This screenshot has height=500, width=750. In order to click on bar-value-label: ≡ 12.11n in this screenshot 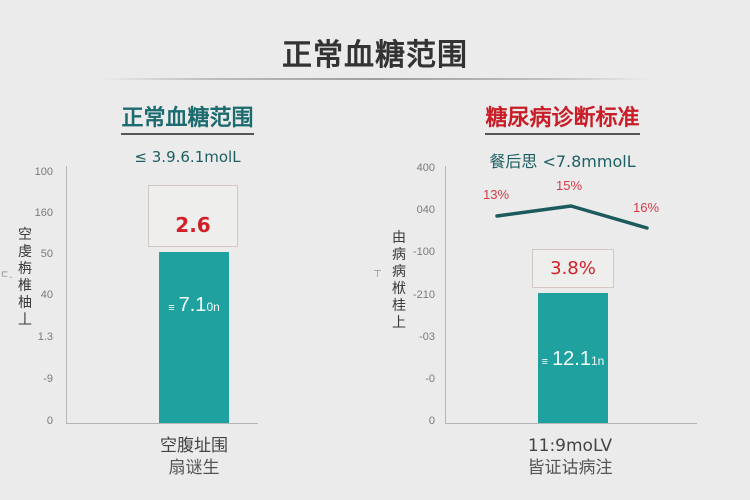, I will do `click(573, 359)`.